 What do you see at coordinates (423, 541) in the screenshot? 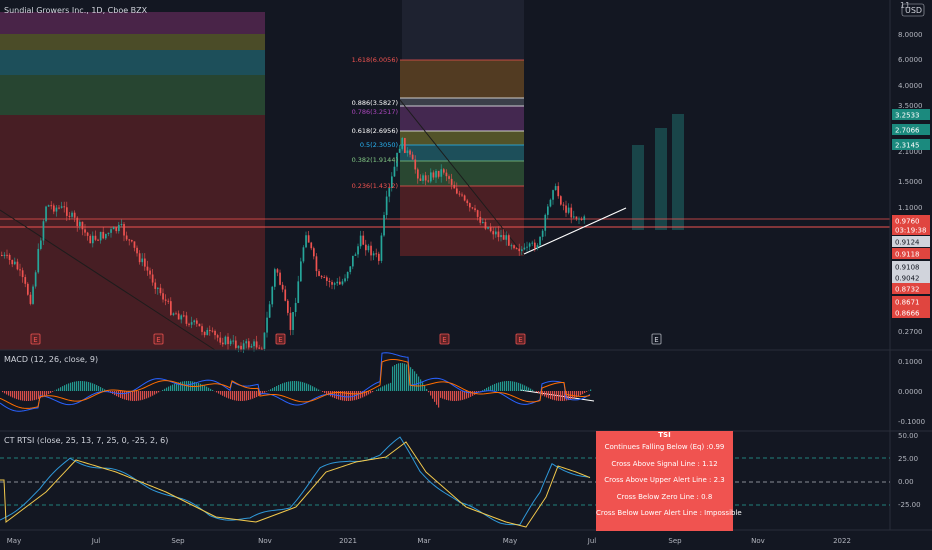
I see `time-tick: Mar` at bounding box center [423, 541].